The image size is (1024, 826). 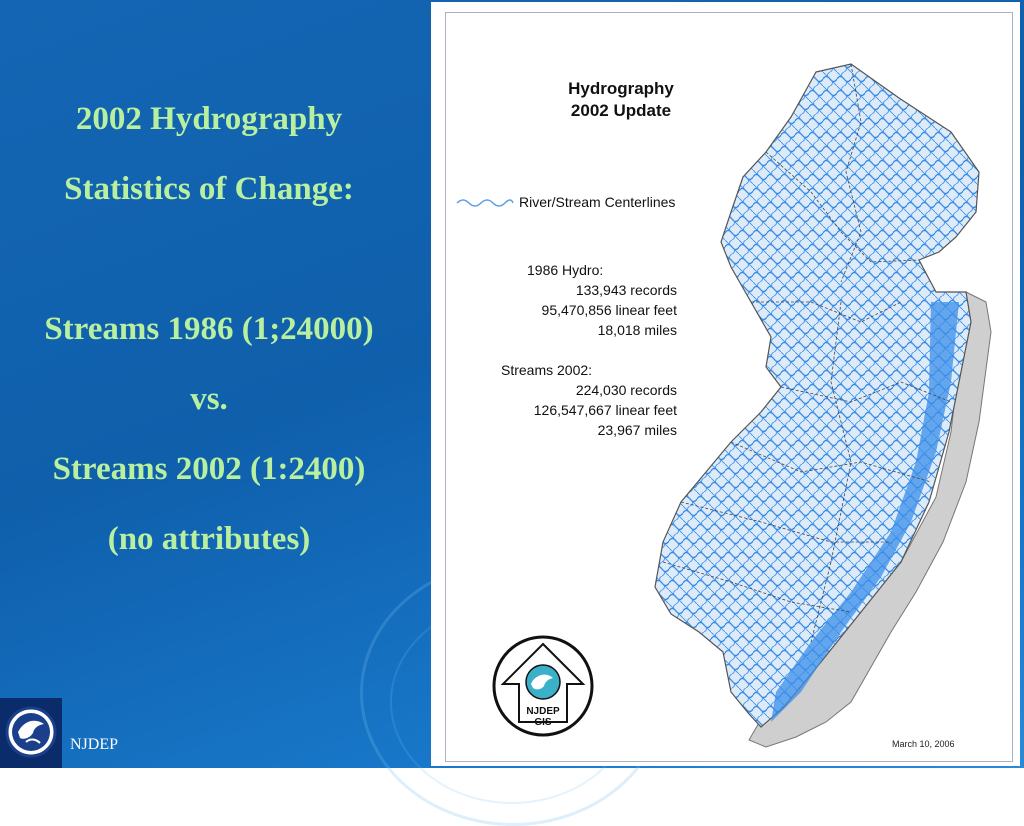 I want to click on streams-1986-line: Streams 1986 (1;24000), so click(x=209, y=329).